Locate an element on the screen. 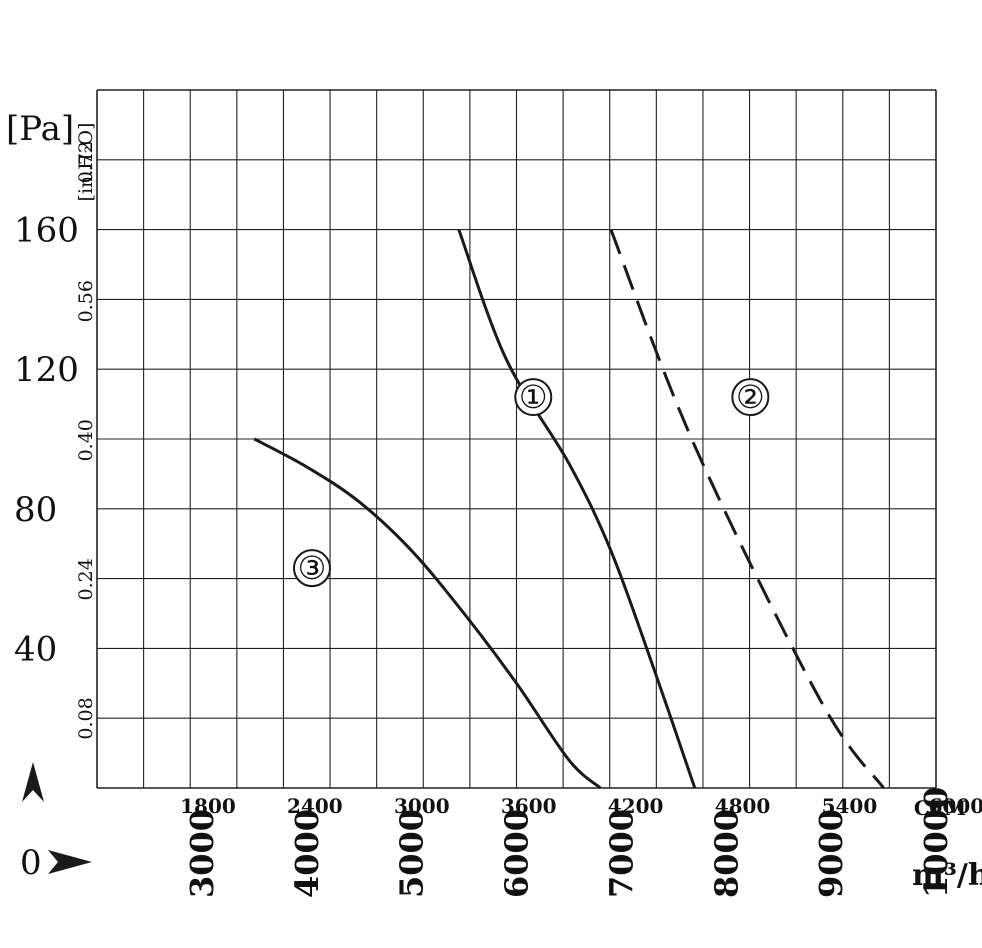 This screenshot has width=982, height=948. curve-label-3: ③ is located at coordinates (312, 568).